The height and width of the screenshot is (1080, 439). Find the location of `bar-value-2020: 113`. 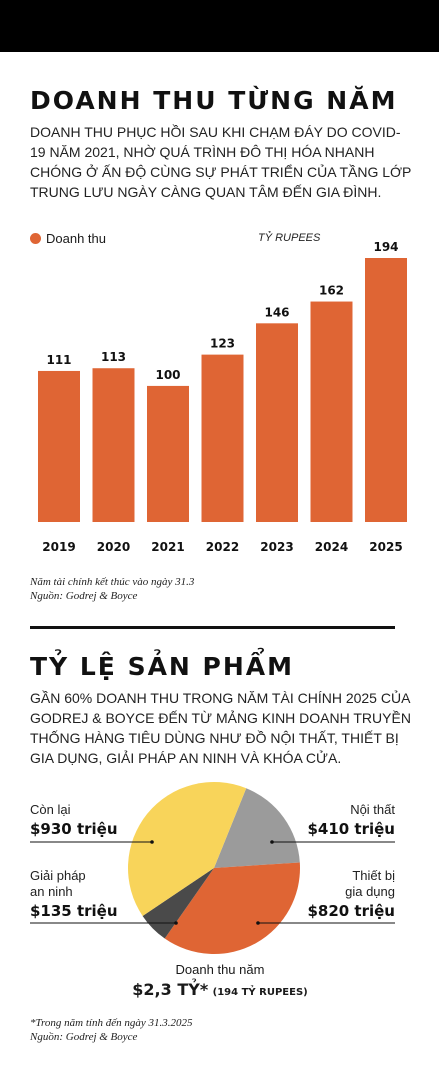

bar-value-2020: 113 is located at coordinates (113, 357).